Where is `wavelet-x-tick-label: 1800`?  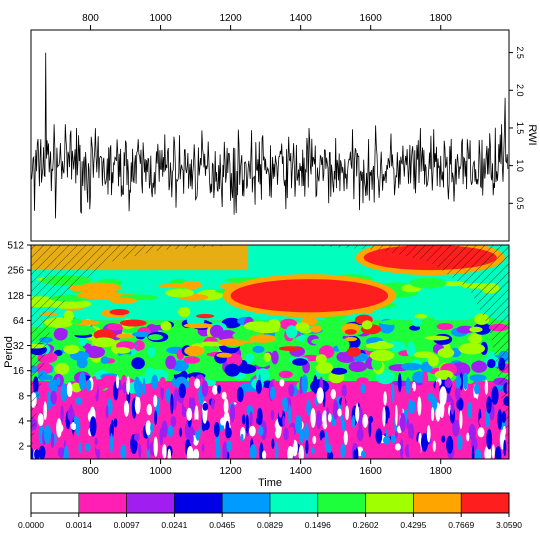 wavelet-x-tick-label: 1800 is located at coordinates (441, 471).